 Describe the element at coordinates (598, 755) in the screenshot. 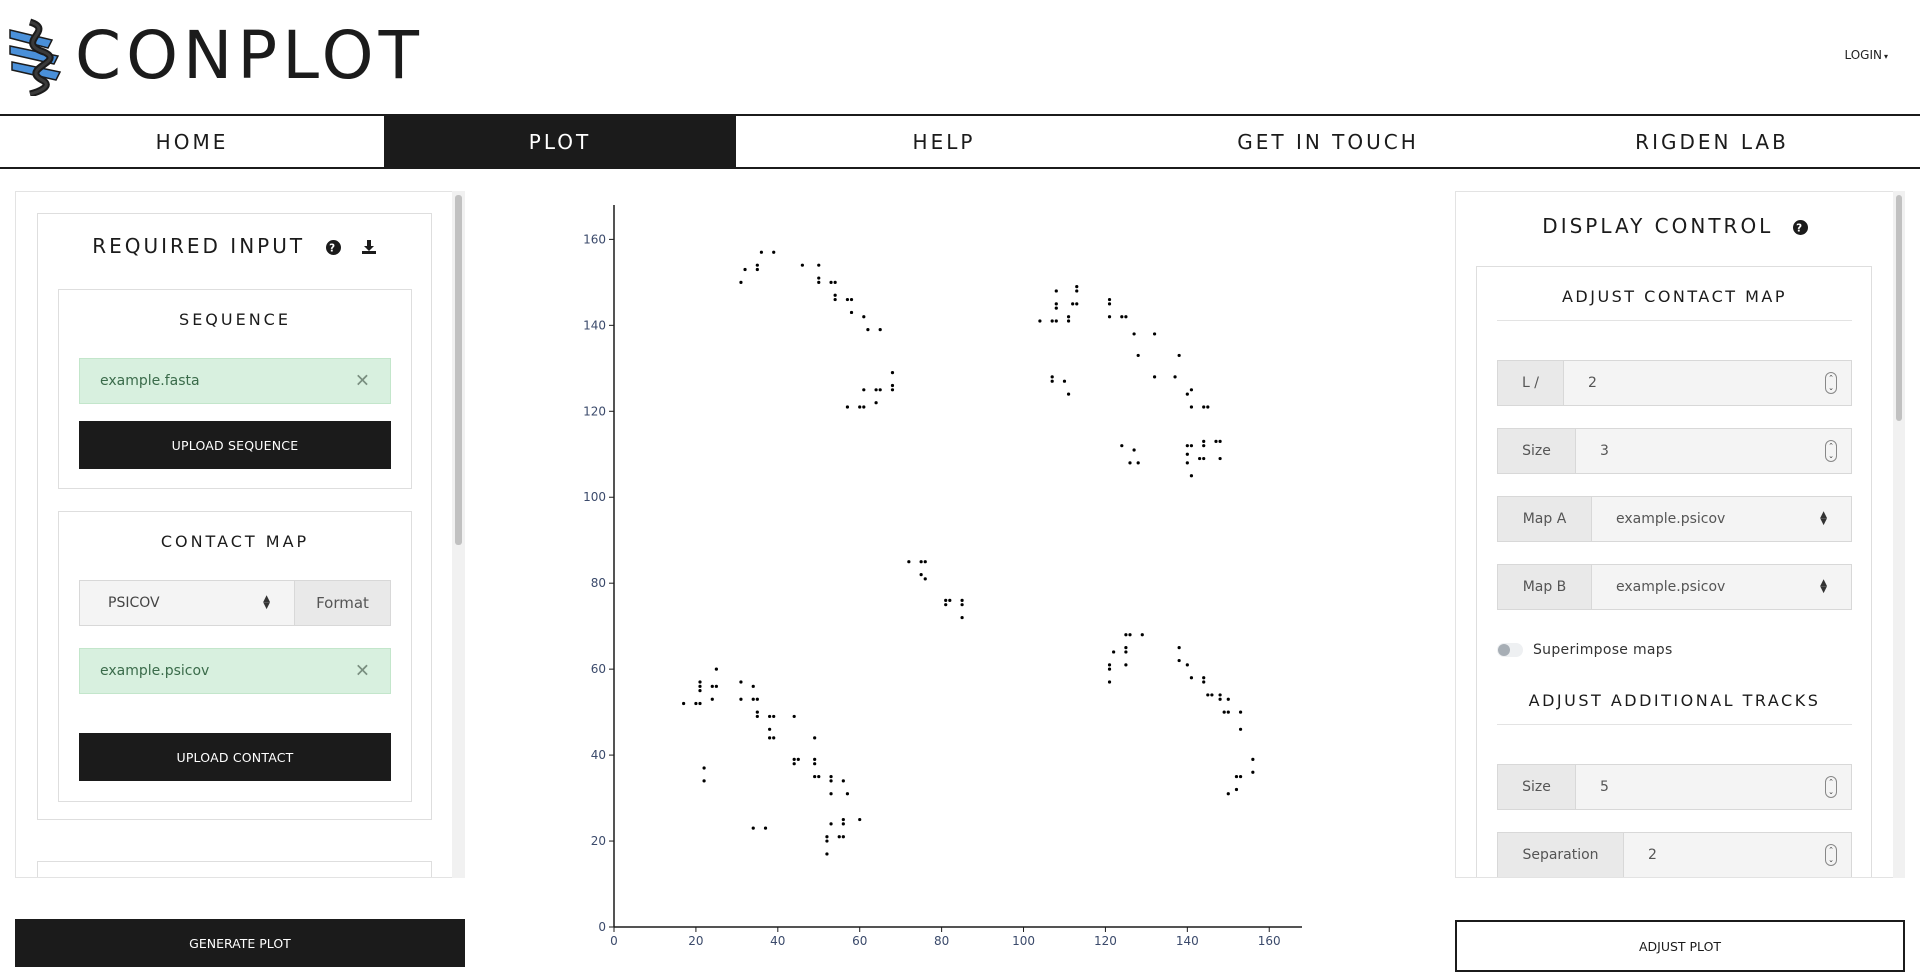

I see `y-tick-label: 40` at that location.